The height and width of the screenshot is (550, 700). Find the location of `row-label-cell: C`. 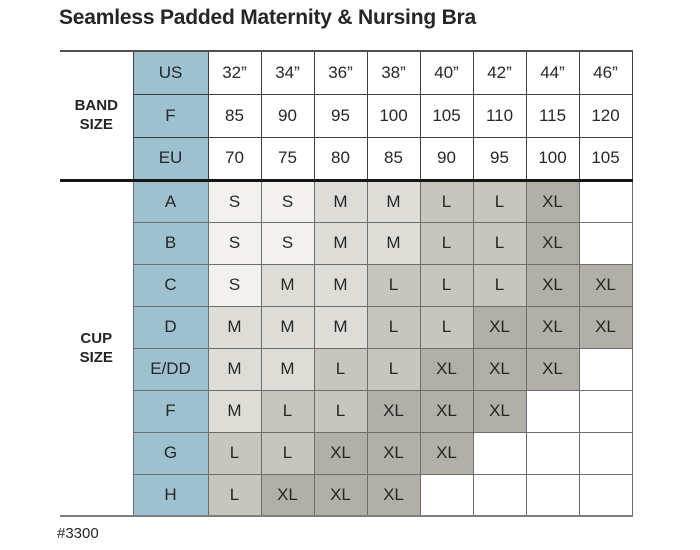

row-label-cell: C is located at coordinates (170, 285).